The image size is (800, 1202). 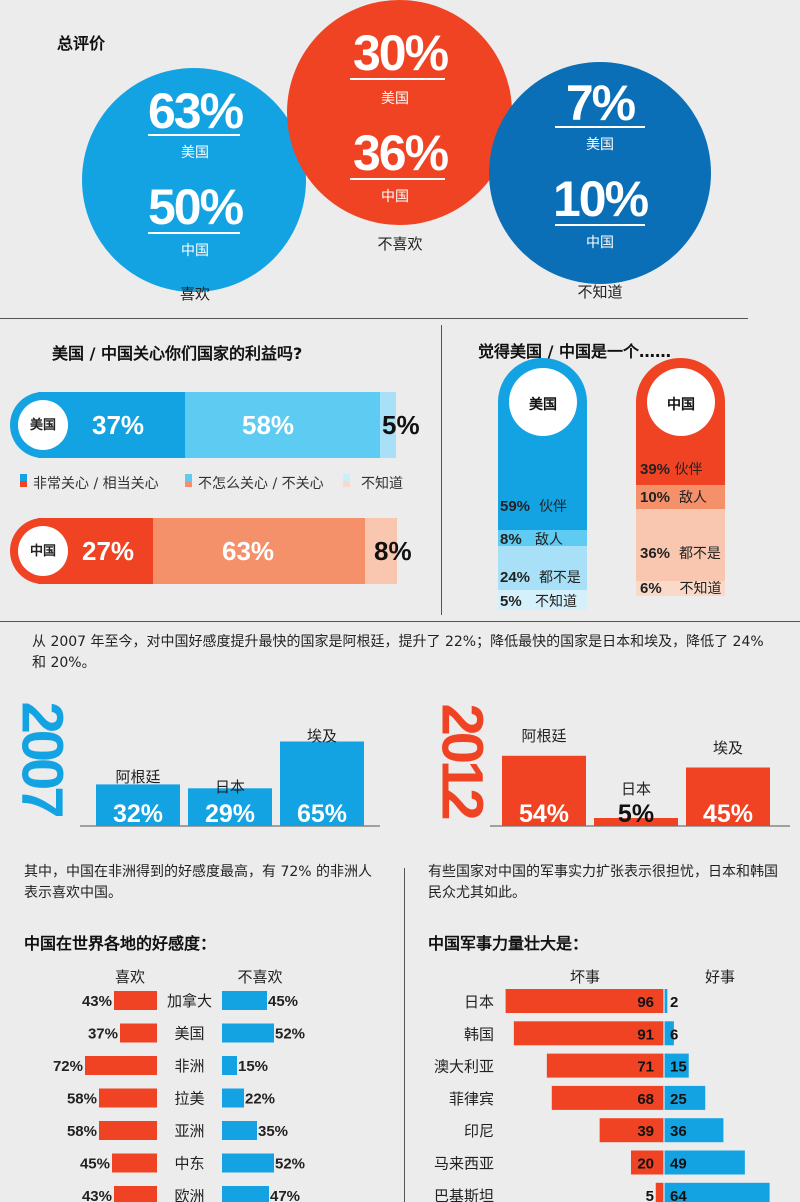 I want to click on bar-value-label: 5%, so click(x=401, y=425).